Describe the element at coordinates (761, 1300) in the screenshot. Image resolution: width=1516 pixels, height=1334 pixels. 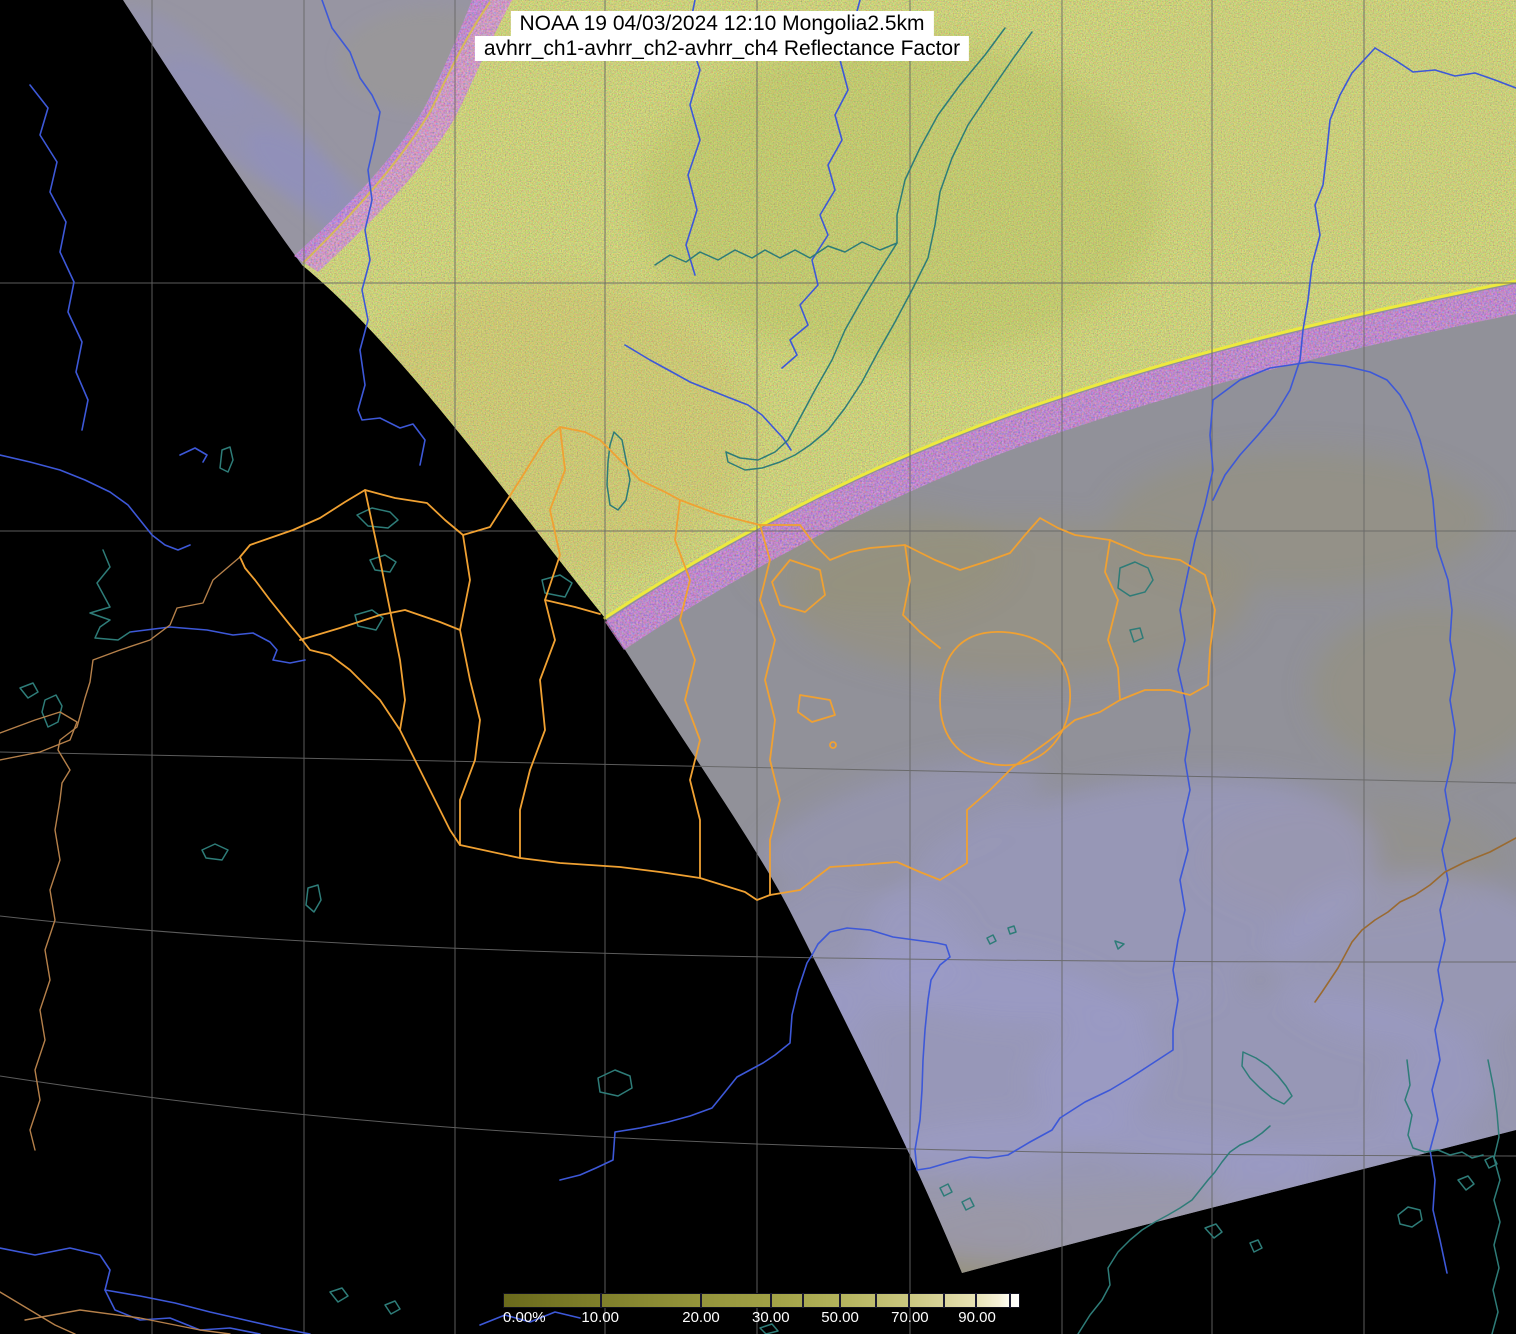
I see `colorbar-gradient` at that location.